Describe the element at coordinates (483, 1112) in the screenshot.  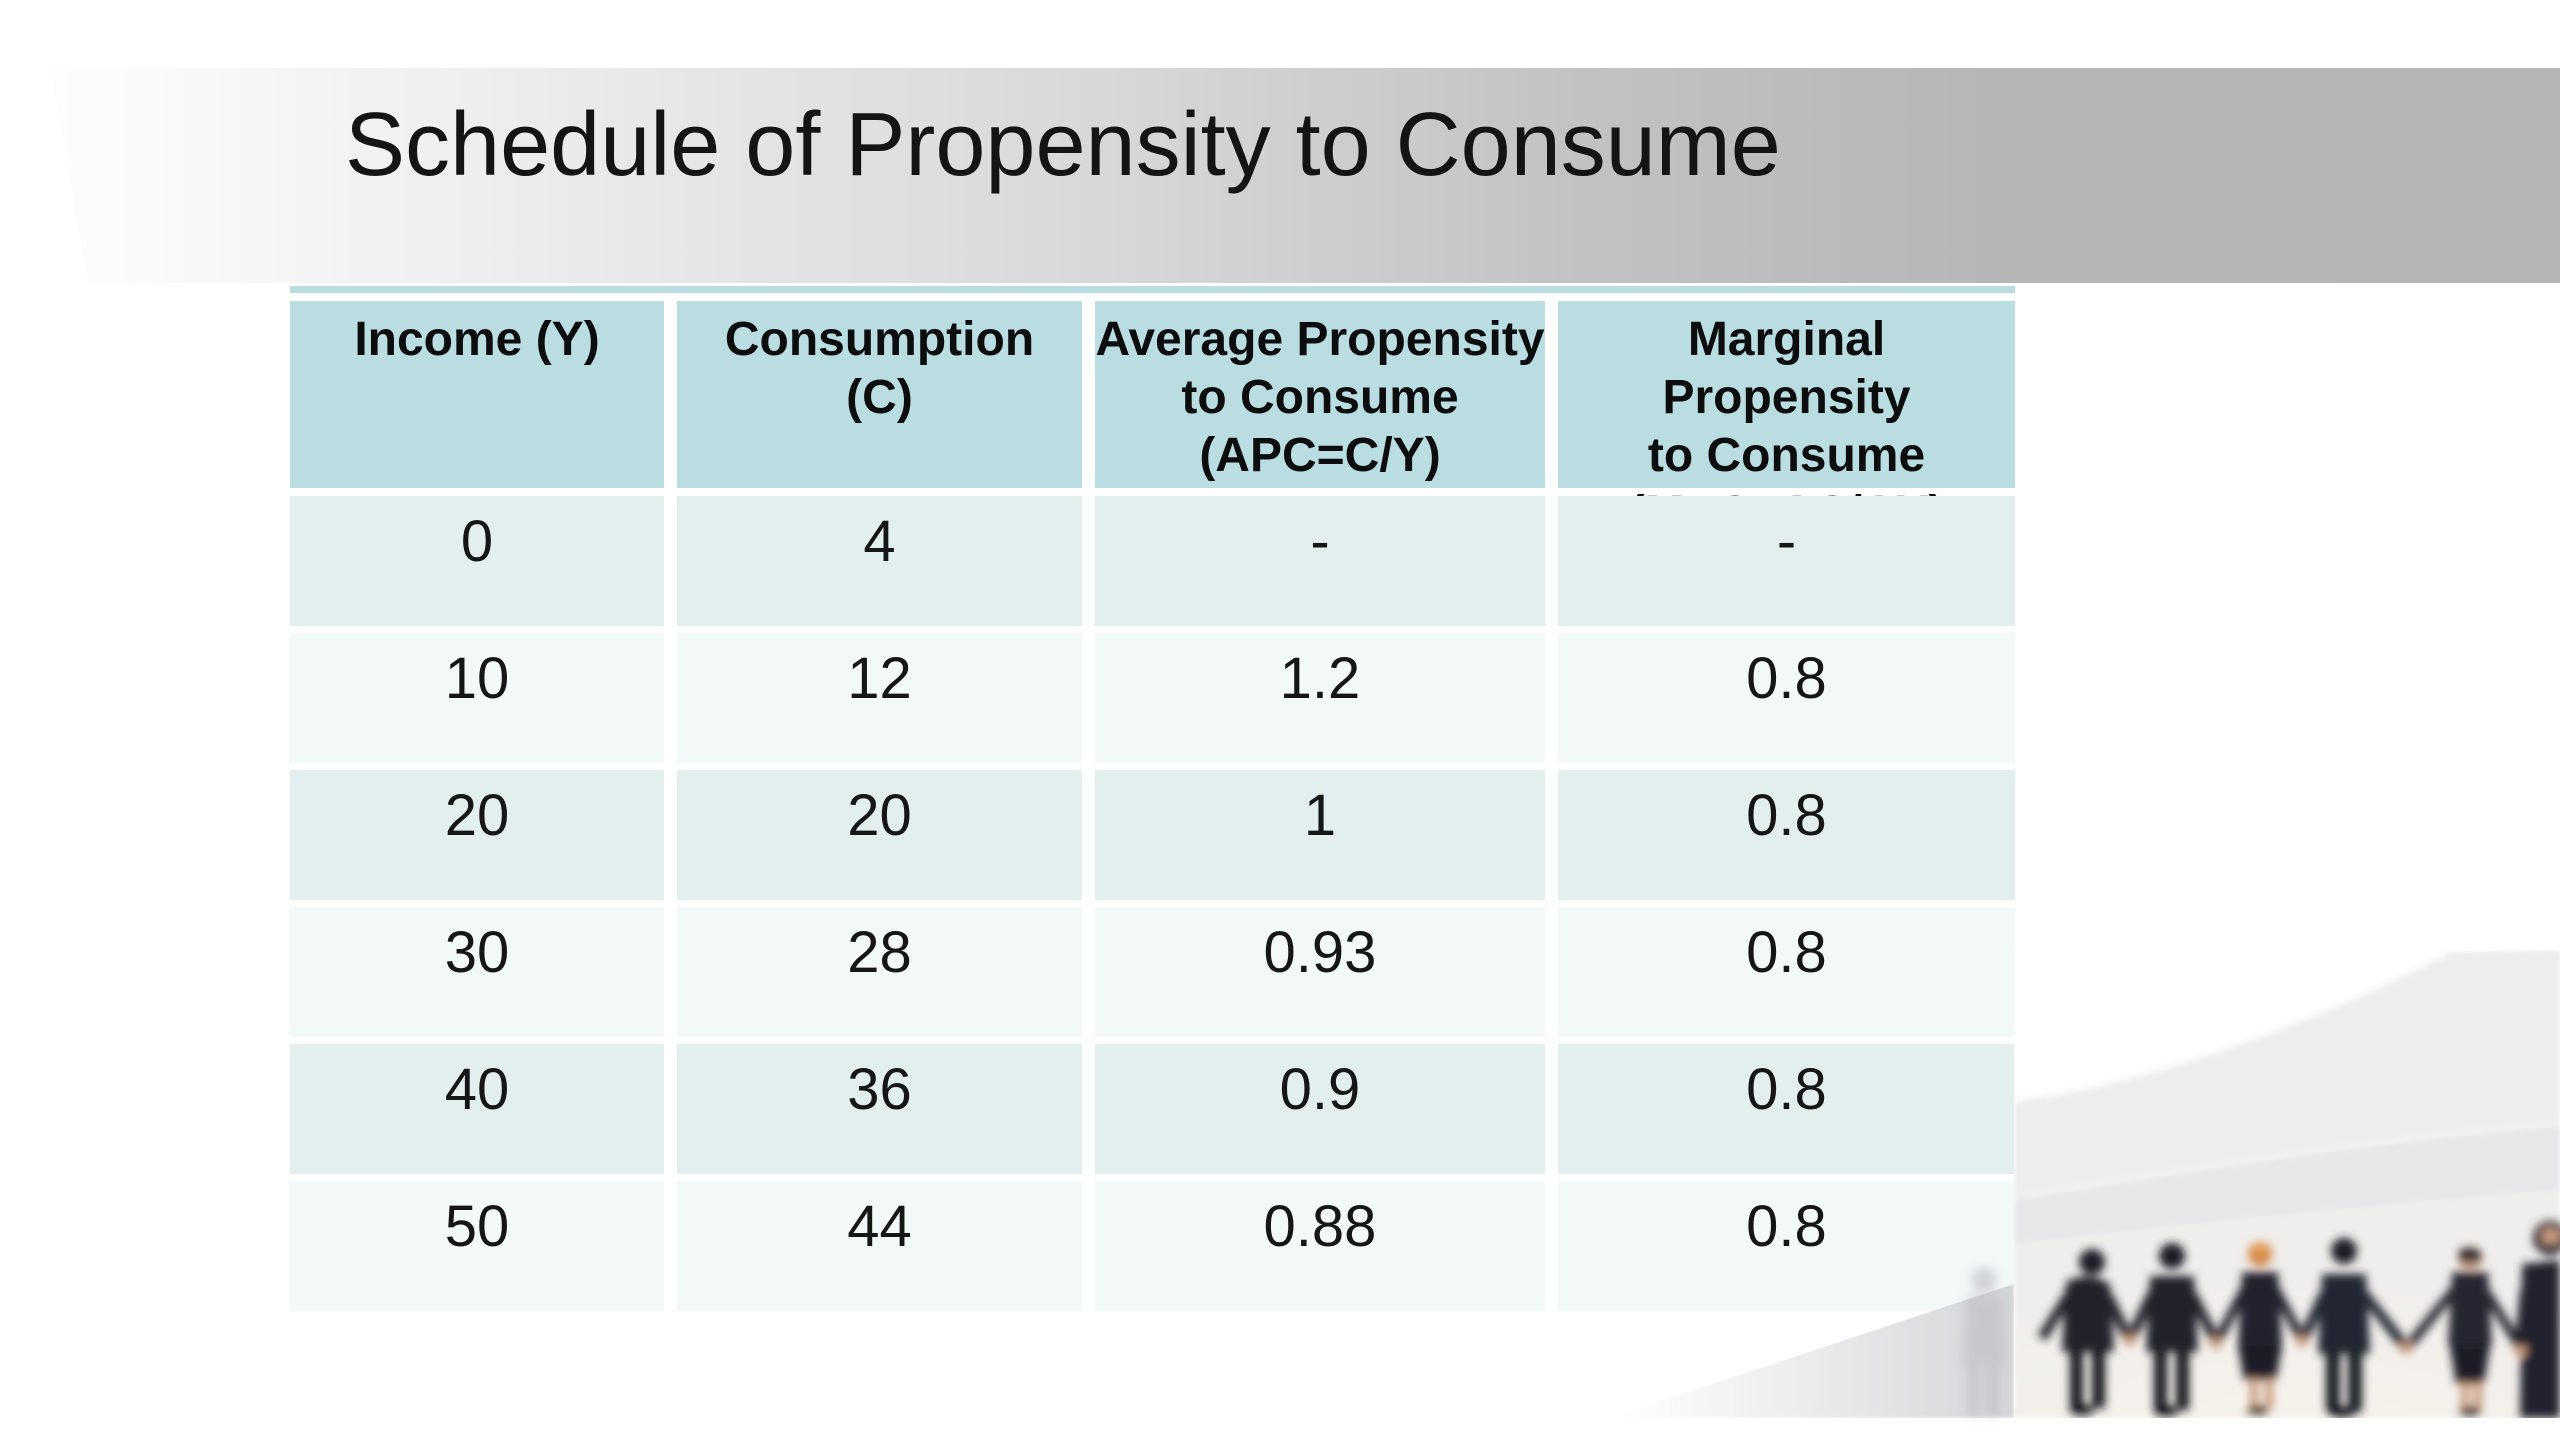
I see `table-cell: 40` at that location.